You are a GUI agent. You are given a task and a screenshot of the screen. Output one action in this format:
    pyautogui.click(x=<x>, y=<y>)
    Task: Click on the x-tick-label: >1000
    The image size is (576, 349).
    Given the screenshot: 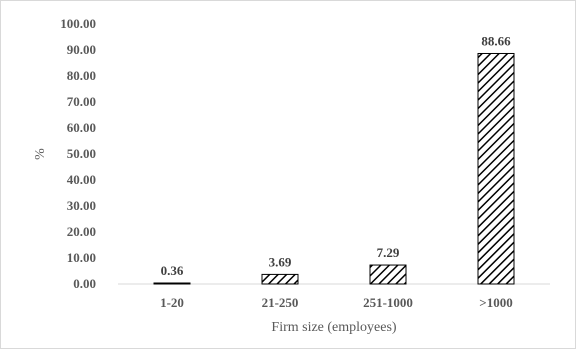 What is the action you would take?
    pyautogui.click(x=495, y=302)
    